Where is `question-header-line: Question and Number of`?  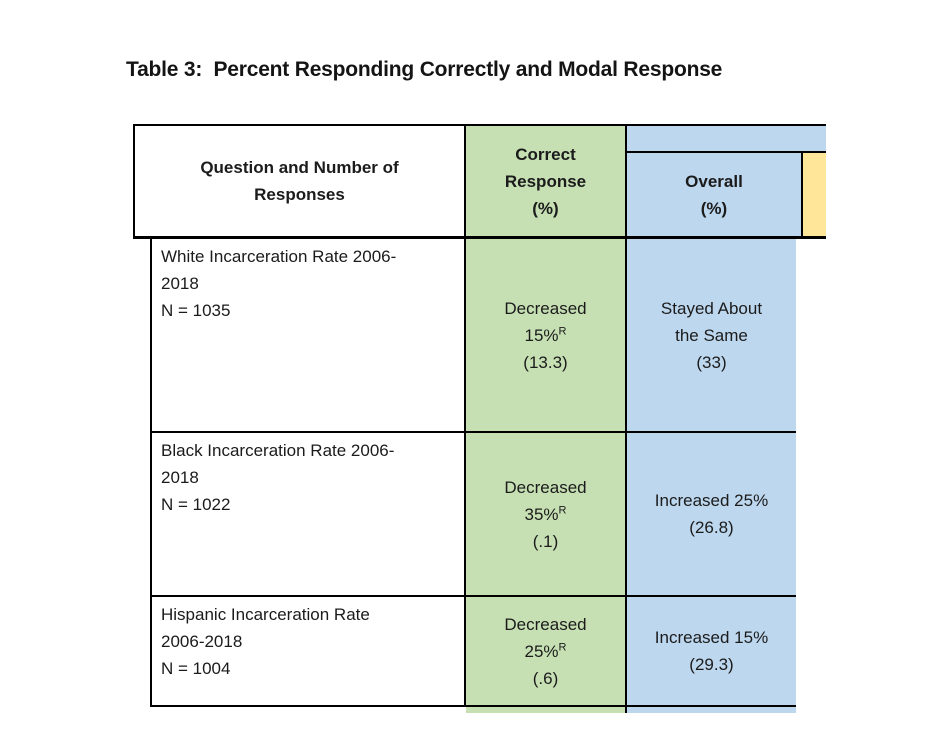
question-header-line: Question and Number of is located at coordinates (299, 167).